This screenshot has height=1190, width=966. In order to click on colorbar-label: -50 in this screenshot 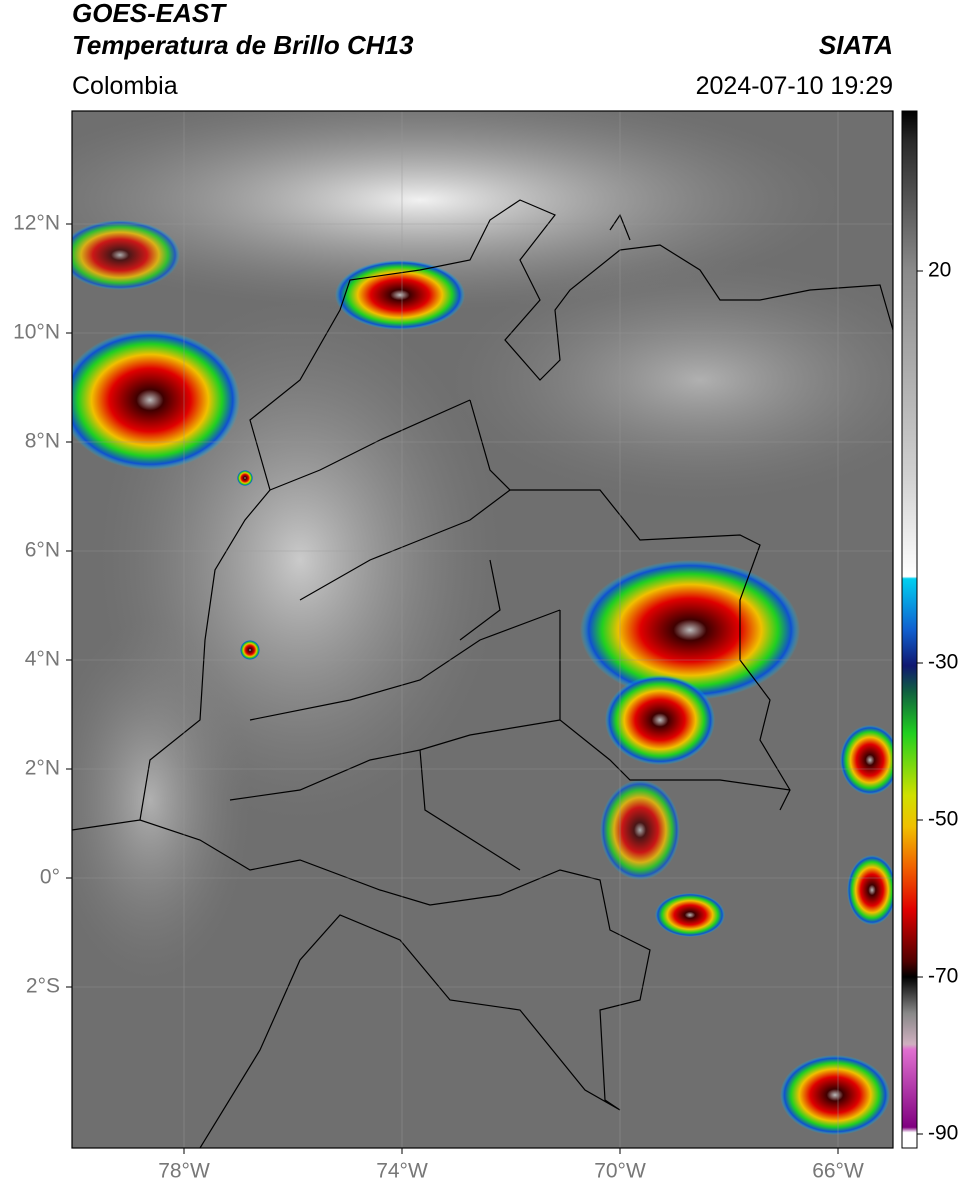, I will do `click(943, 819)`.